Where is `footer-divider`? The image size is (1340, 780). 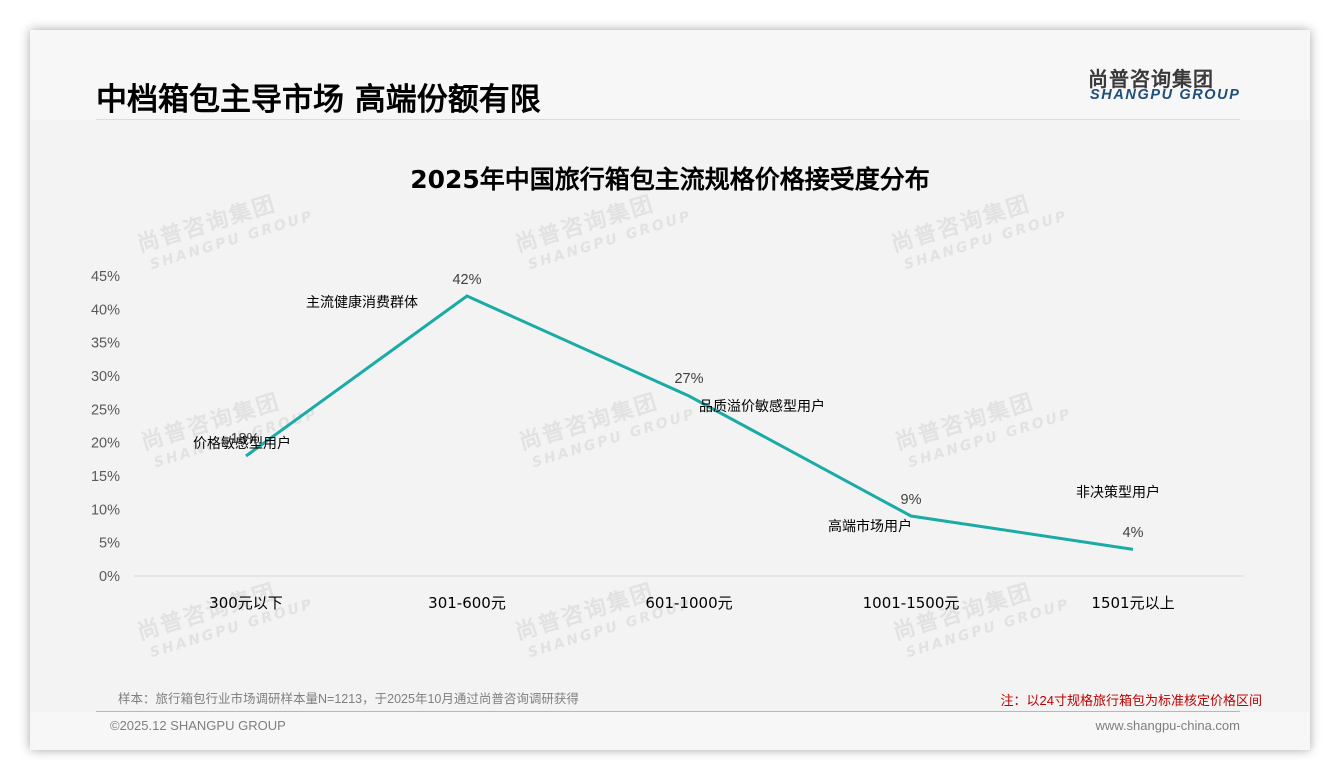
footer-divider is located at coordinates (668, 711).